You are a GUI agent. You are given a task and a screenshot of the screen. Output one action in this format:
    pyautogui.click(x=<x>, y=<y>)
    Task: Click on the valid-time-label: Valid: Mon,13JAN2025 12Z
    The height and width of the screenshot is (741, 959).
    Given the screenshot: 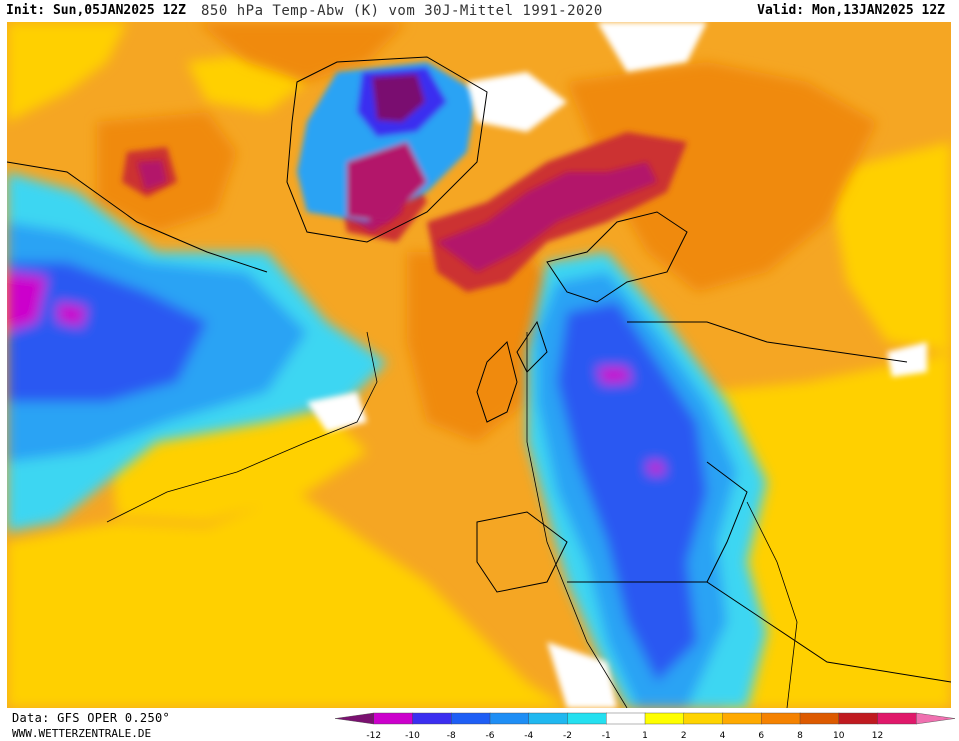 What is the action you would take?
    pyautogui.click(x=851, y=10)
    